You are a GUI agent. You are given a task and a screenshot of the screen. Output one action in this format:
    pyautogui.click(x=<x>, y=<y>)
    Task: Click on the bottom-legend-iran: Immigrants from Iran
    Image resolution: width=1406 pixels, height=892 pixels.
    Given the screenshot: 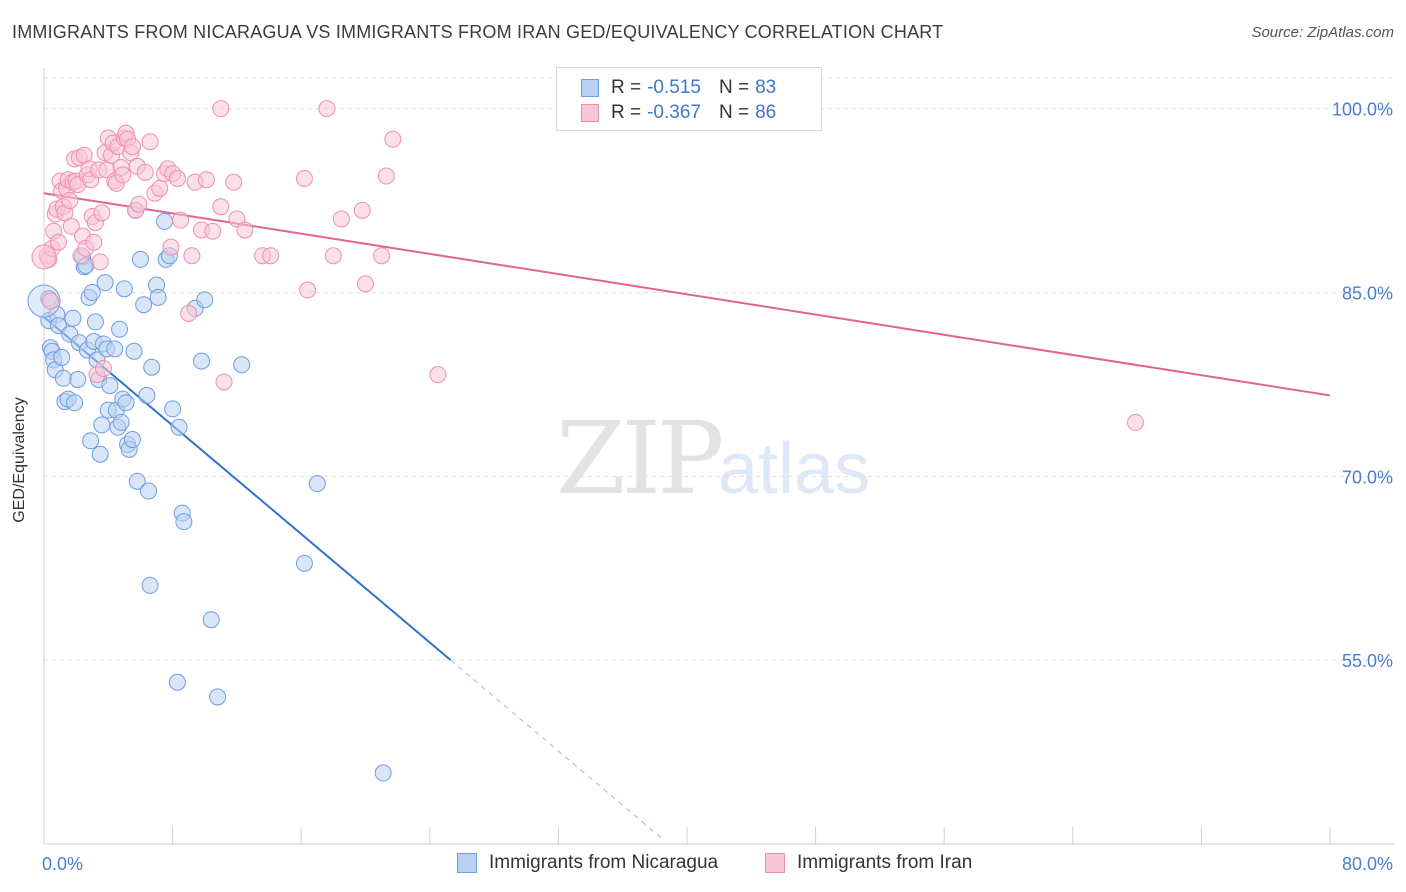 What is the action you would take?
    pyautogui.click(x=868, y=863)
    